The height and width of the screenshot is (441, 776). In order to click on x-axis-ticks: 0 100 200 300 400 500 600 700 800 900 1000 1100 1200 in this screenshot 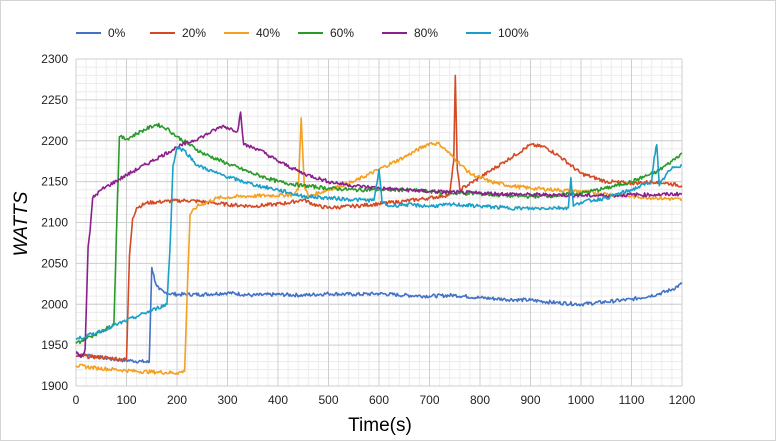, I will do `click(384, 400)`.